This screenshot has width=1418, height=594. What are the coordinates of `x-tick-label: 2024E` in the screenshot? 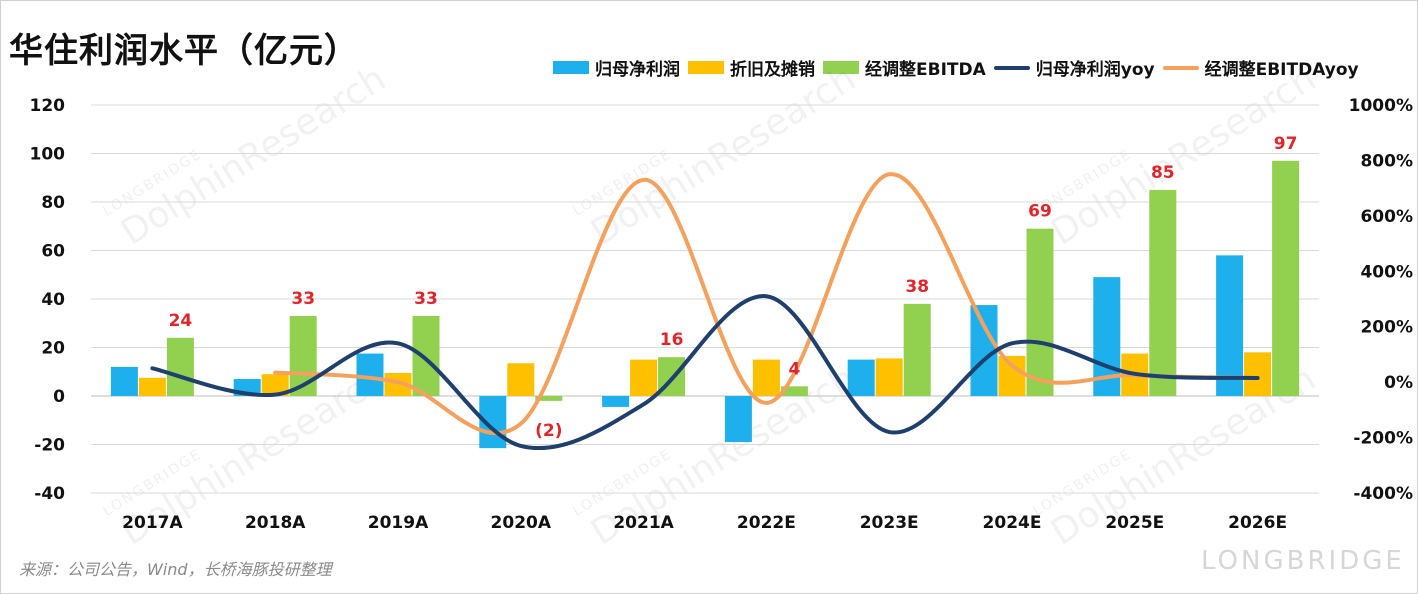 It's located at (1012, 523).